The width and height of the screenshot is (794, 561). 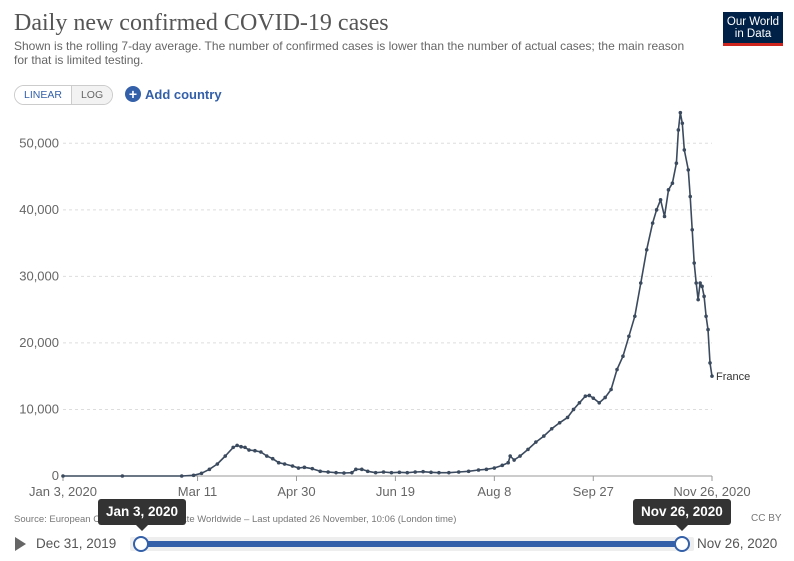 I want to click on timeline-selected-range, so click(x=411, y=544).